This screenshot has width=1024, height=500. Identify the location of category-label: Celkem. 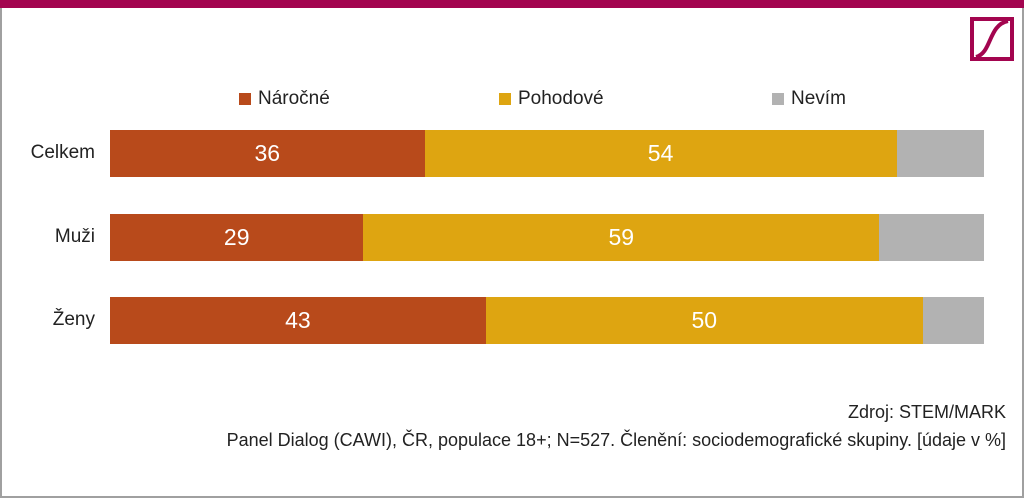
(62, 152).